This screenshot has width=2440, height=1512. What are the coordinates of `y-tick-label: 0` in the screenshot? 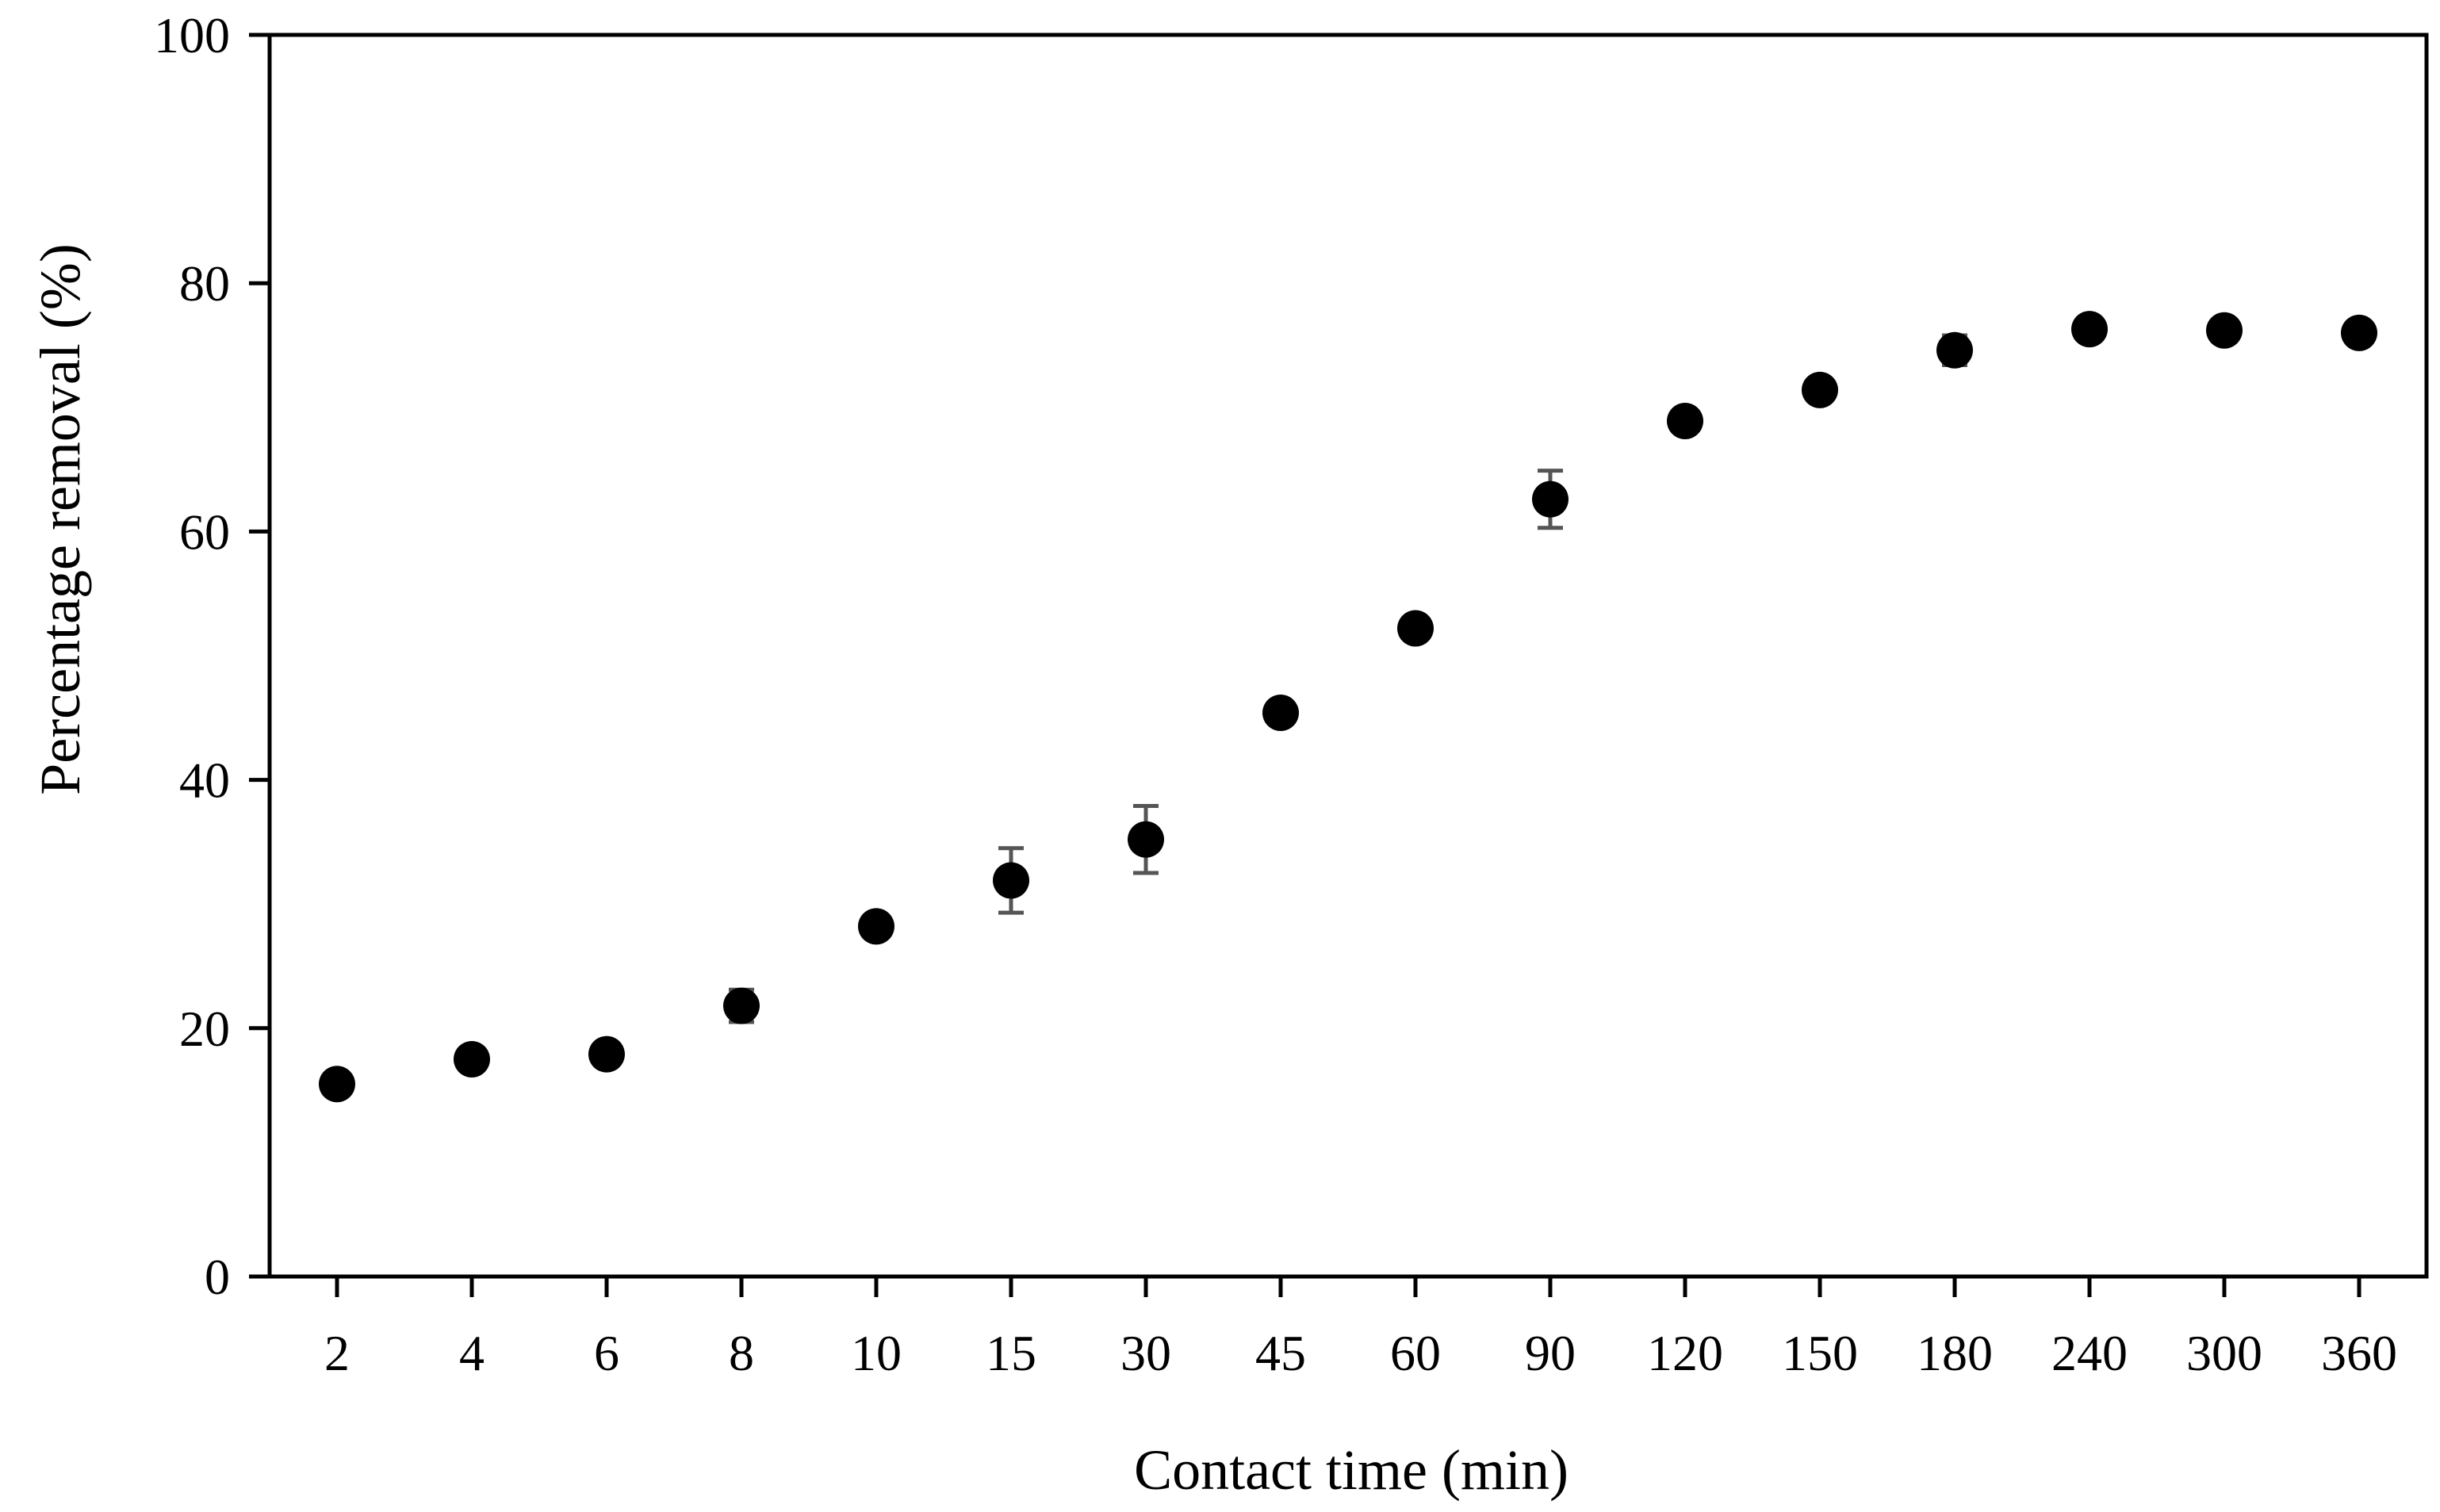 It's located at (218, 1277).